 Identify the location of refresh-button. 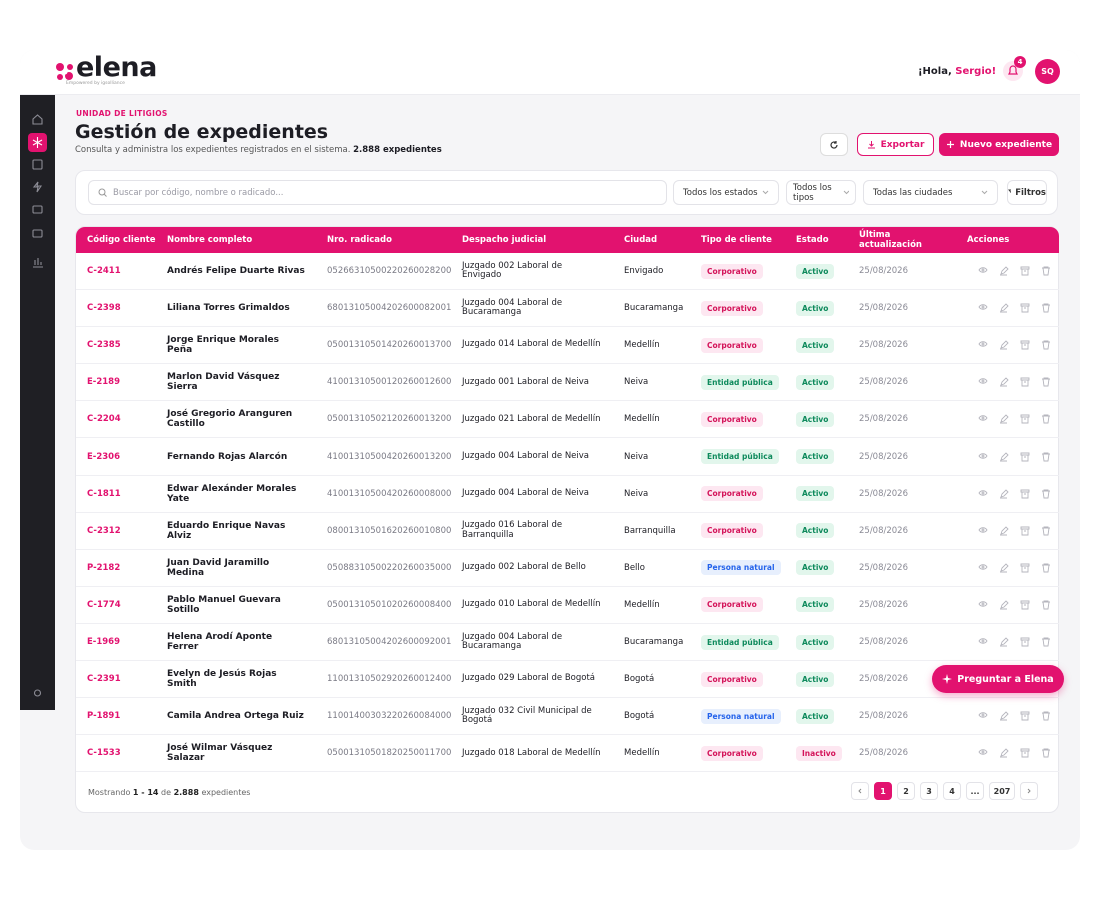
(834, 144).